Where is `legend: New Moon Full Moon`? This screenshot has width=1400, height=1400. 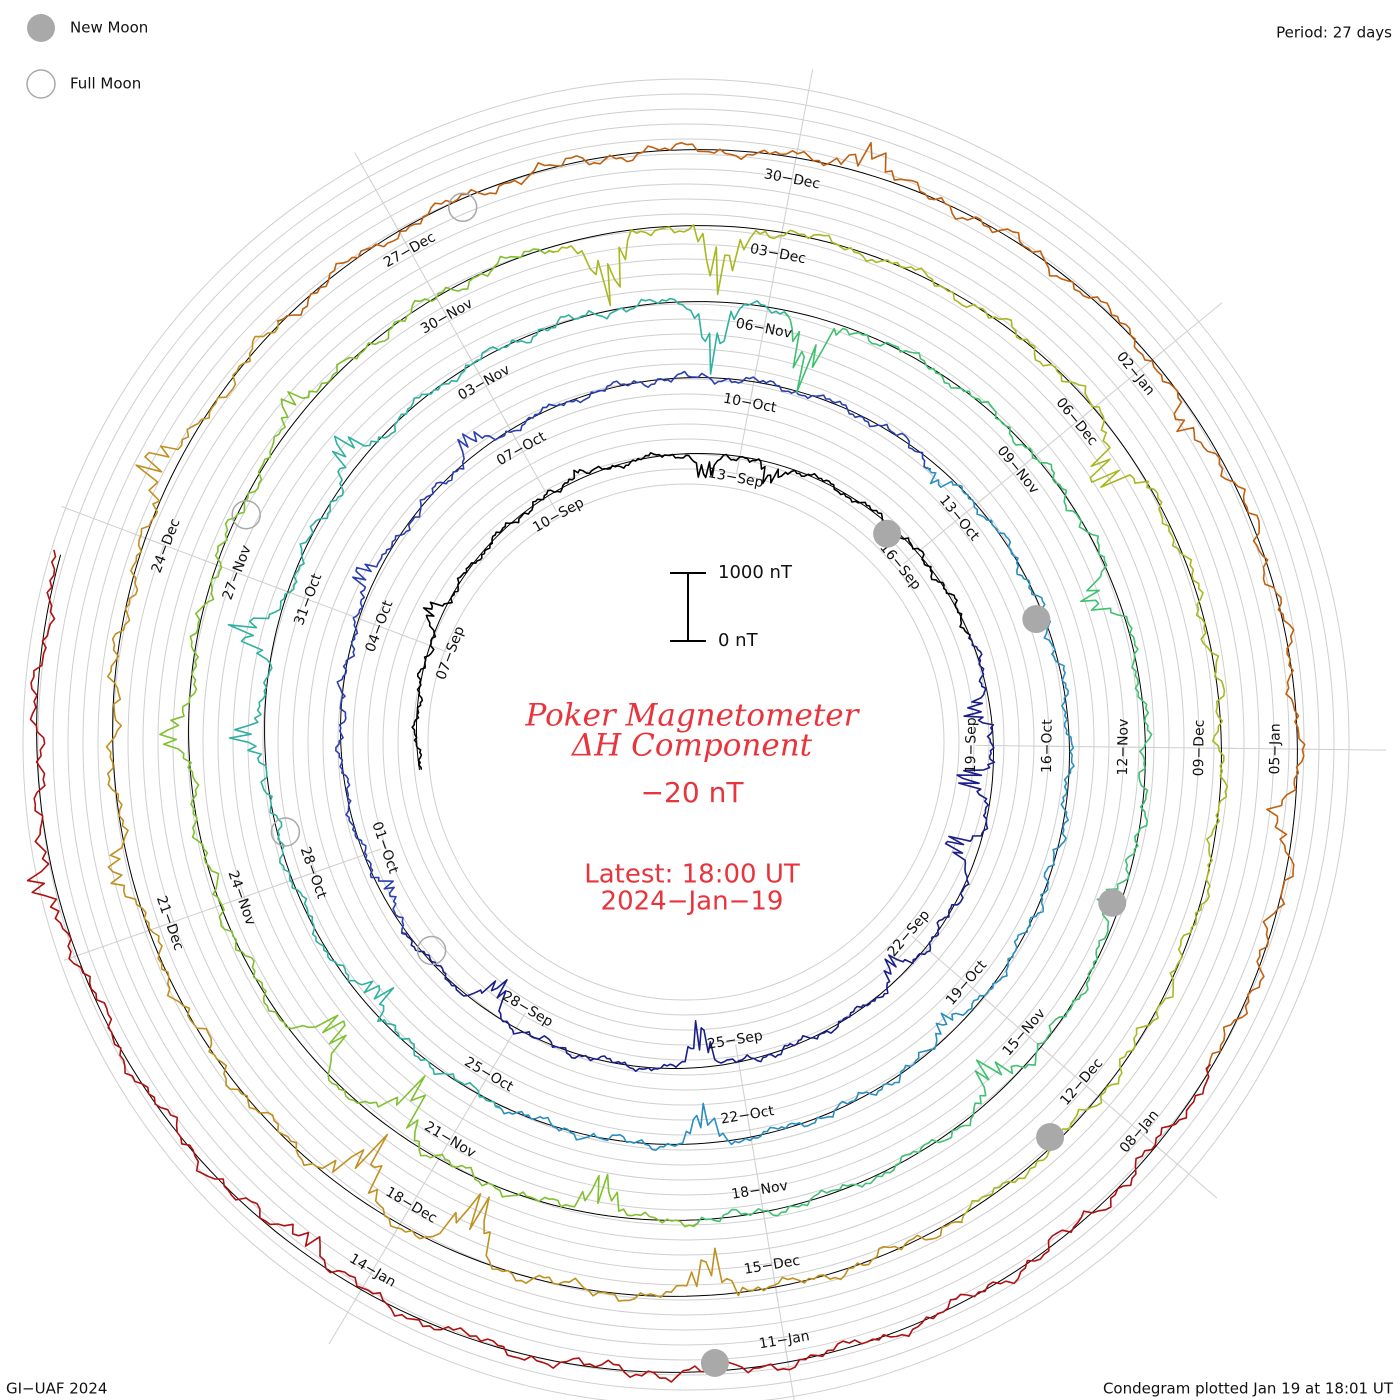 legend: New Moon Full Moon is located at coordinates (87, 56).